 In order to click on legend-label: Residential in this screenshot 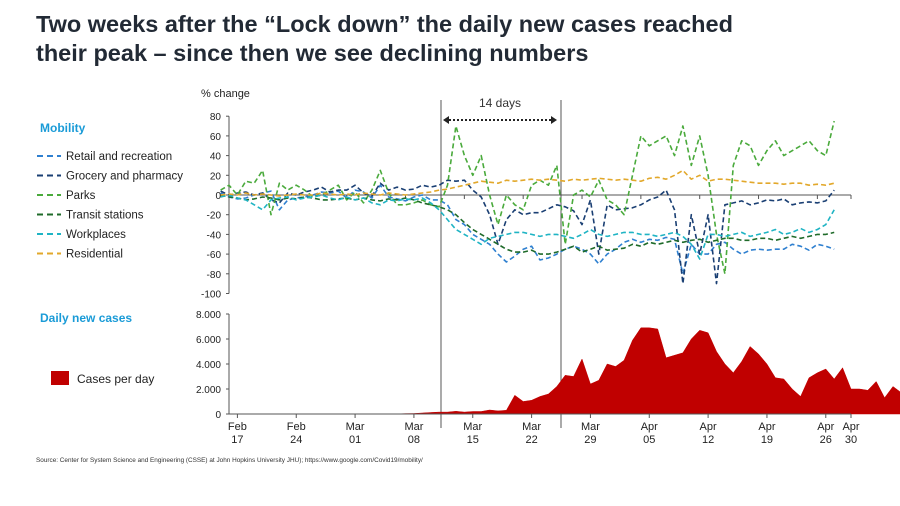, I will do `click(94, 255)`.